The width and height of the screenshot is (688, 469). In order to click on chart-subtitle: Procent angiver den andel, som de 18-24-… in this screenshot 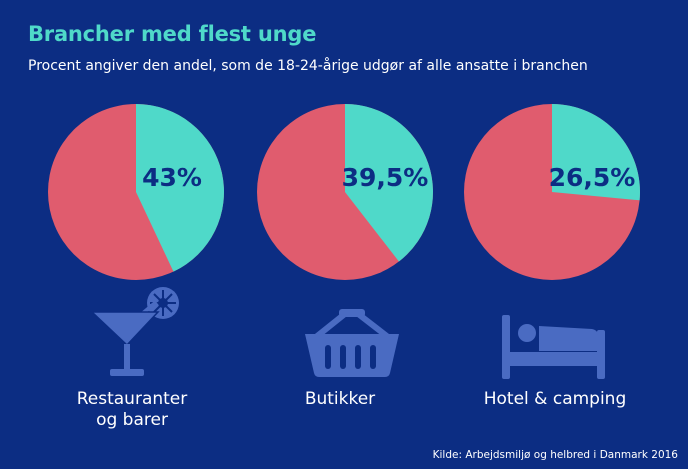, I will do `click(308, 66)`.